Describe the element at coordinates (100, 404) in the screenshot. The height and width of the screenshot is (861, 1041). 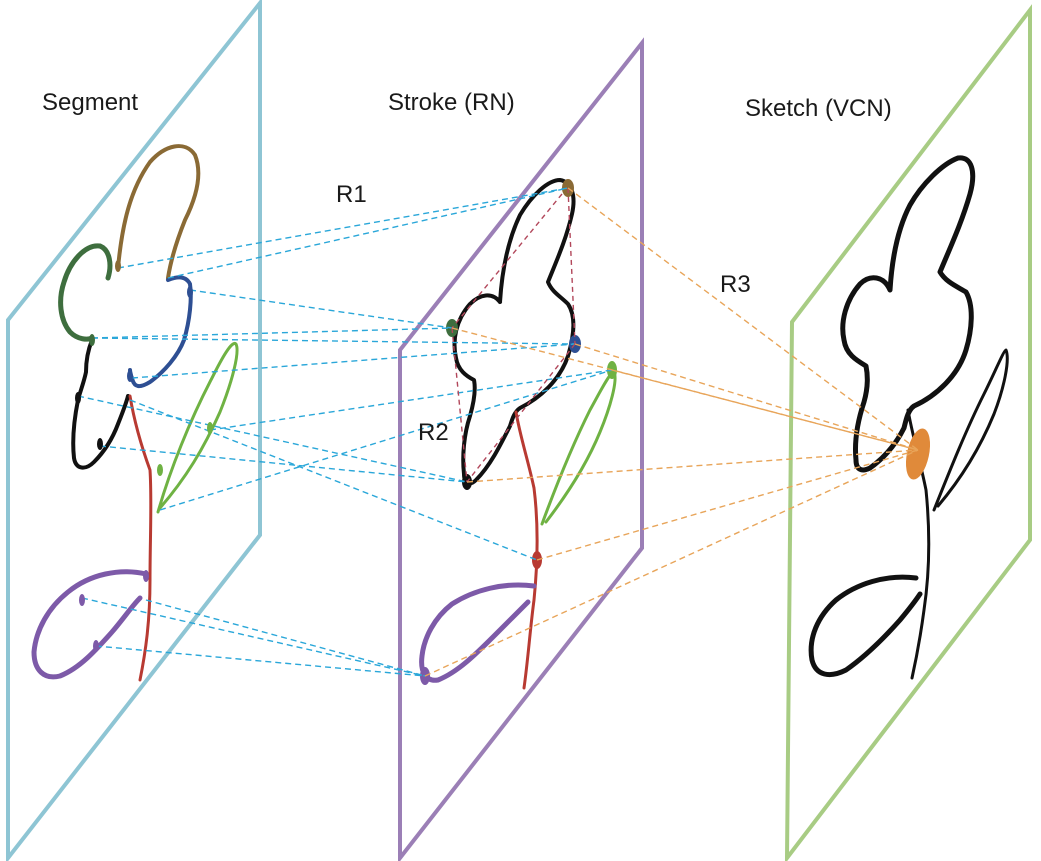
I see `segment-petal-bottom` at that location.